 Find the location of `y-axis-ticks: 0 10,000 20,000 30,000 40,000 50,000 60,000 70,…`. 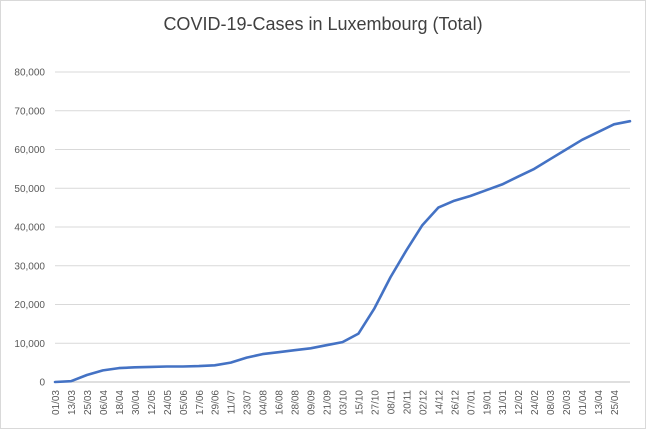

y-axis-ticks: 0 10,000 20,000 30,000 40,000 50,000 60,000 70,… is located at coordinates (29, 228).